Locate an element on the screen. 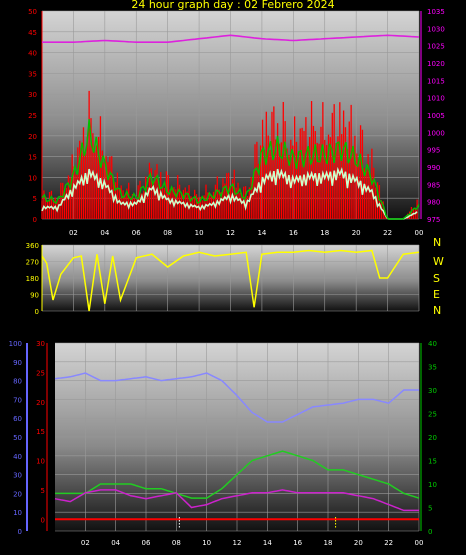 The width and height of the screenshot is (466, 555). y-tick-label-temp: 0 is located at coordinates (43, 520).